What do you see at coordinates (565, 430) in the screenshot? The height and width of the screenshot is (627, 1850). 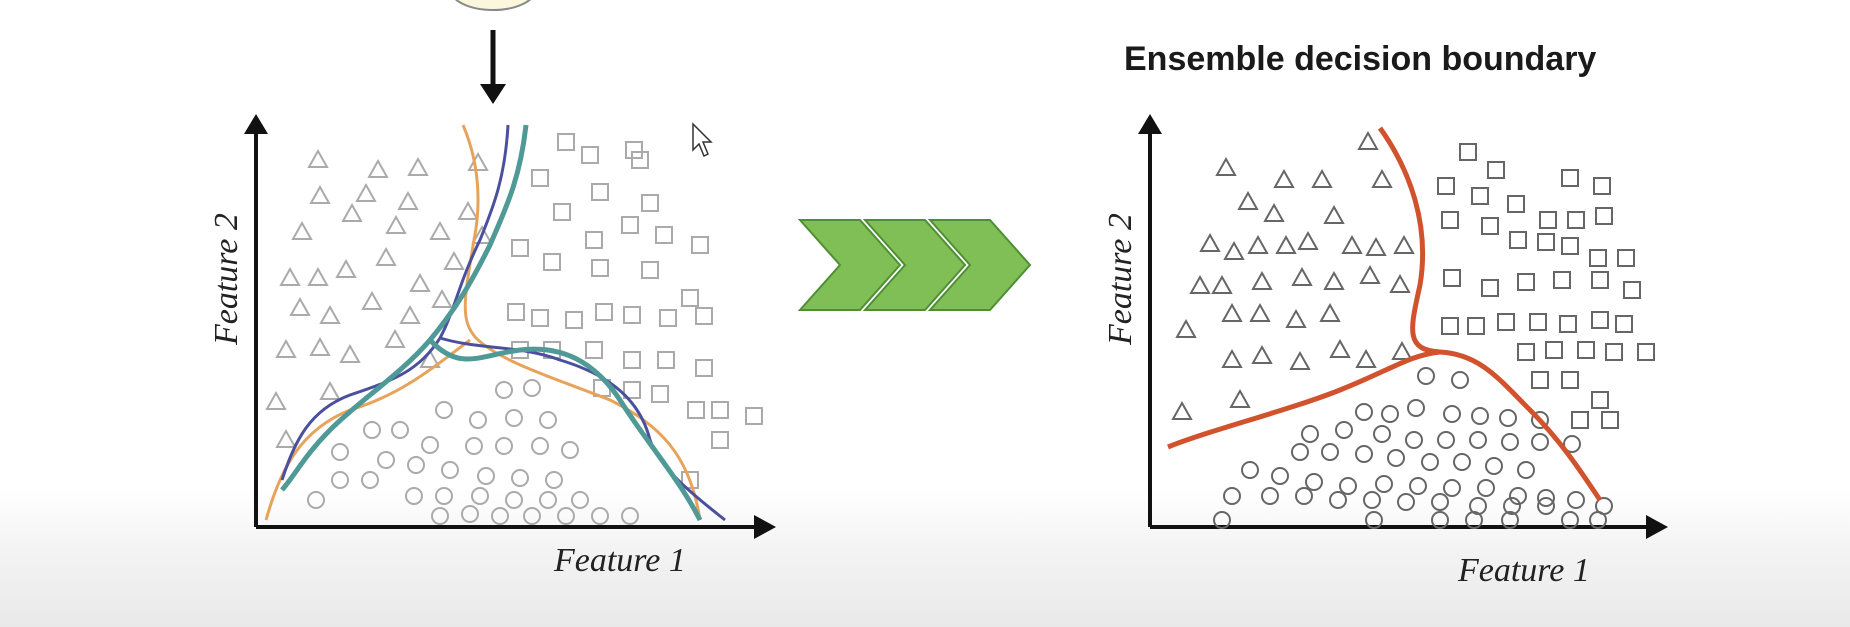 I see `boundary-teal-lower` at bounding box center [565, 430].